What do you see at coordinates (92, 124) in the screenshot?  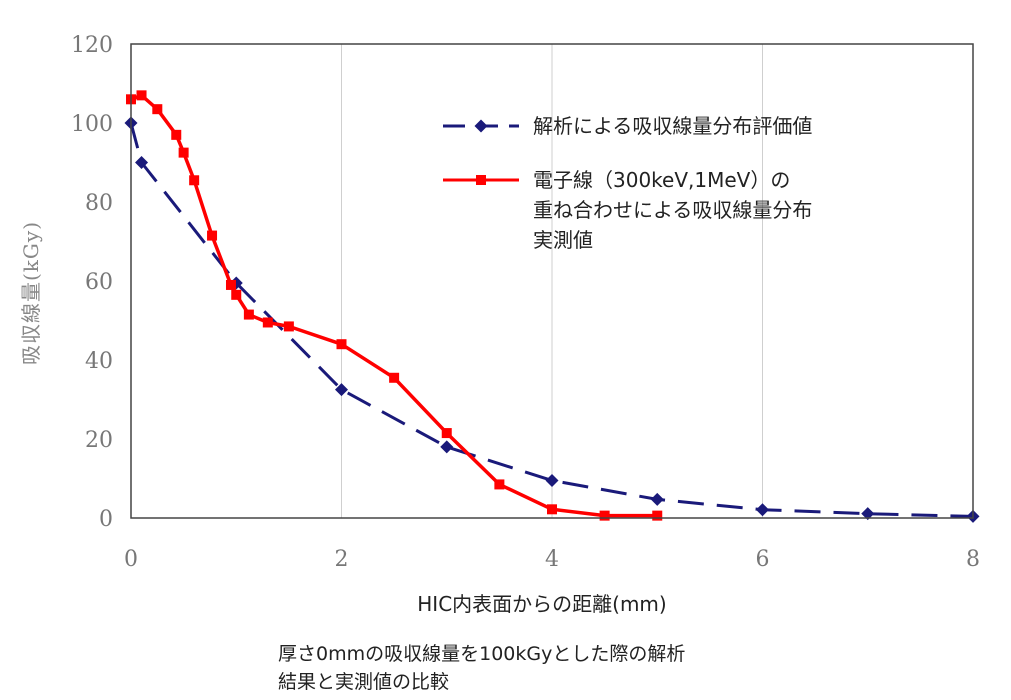 I see `y-tick-label: 100` at bounding box center [92, 124].